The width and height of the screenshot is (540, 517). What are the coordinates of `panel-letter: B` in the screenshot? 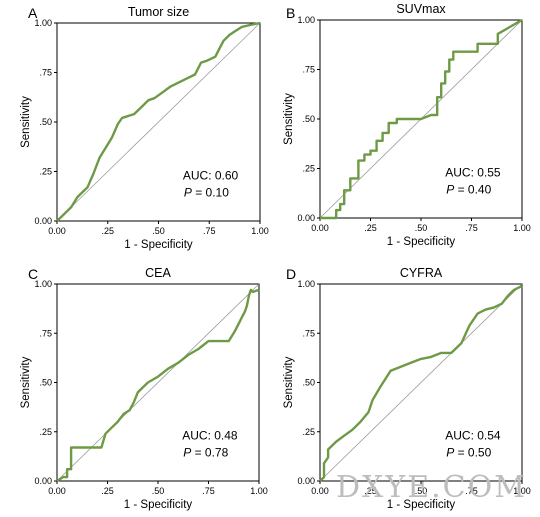 It's located at (290, 13).